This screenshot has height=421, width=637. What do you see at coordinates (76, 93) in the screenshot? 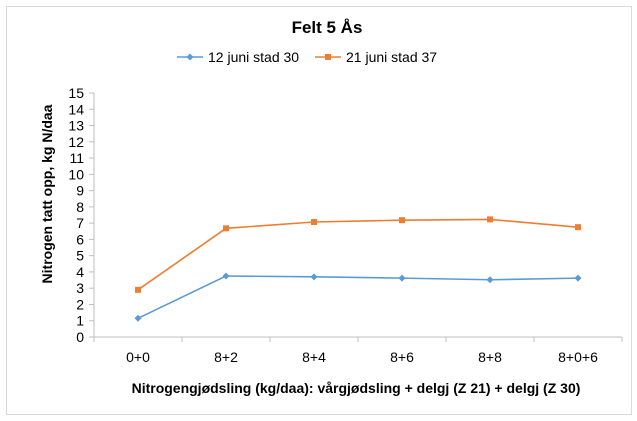
I see `y-tick-label: 15` at bounding box center [76, 93].